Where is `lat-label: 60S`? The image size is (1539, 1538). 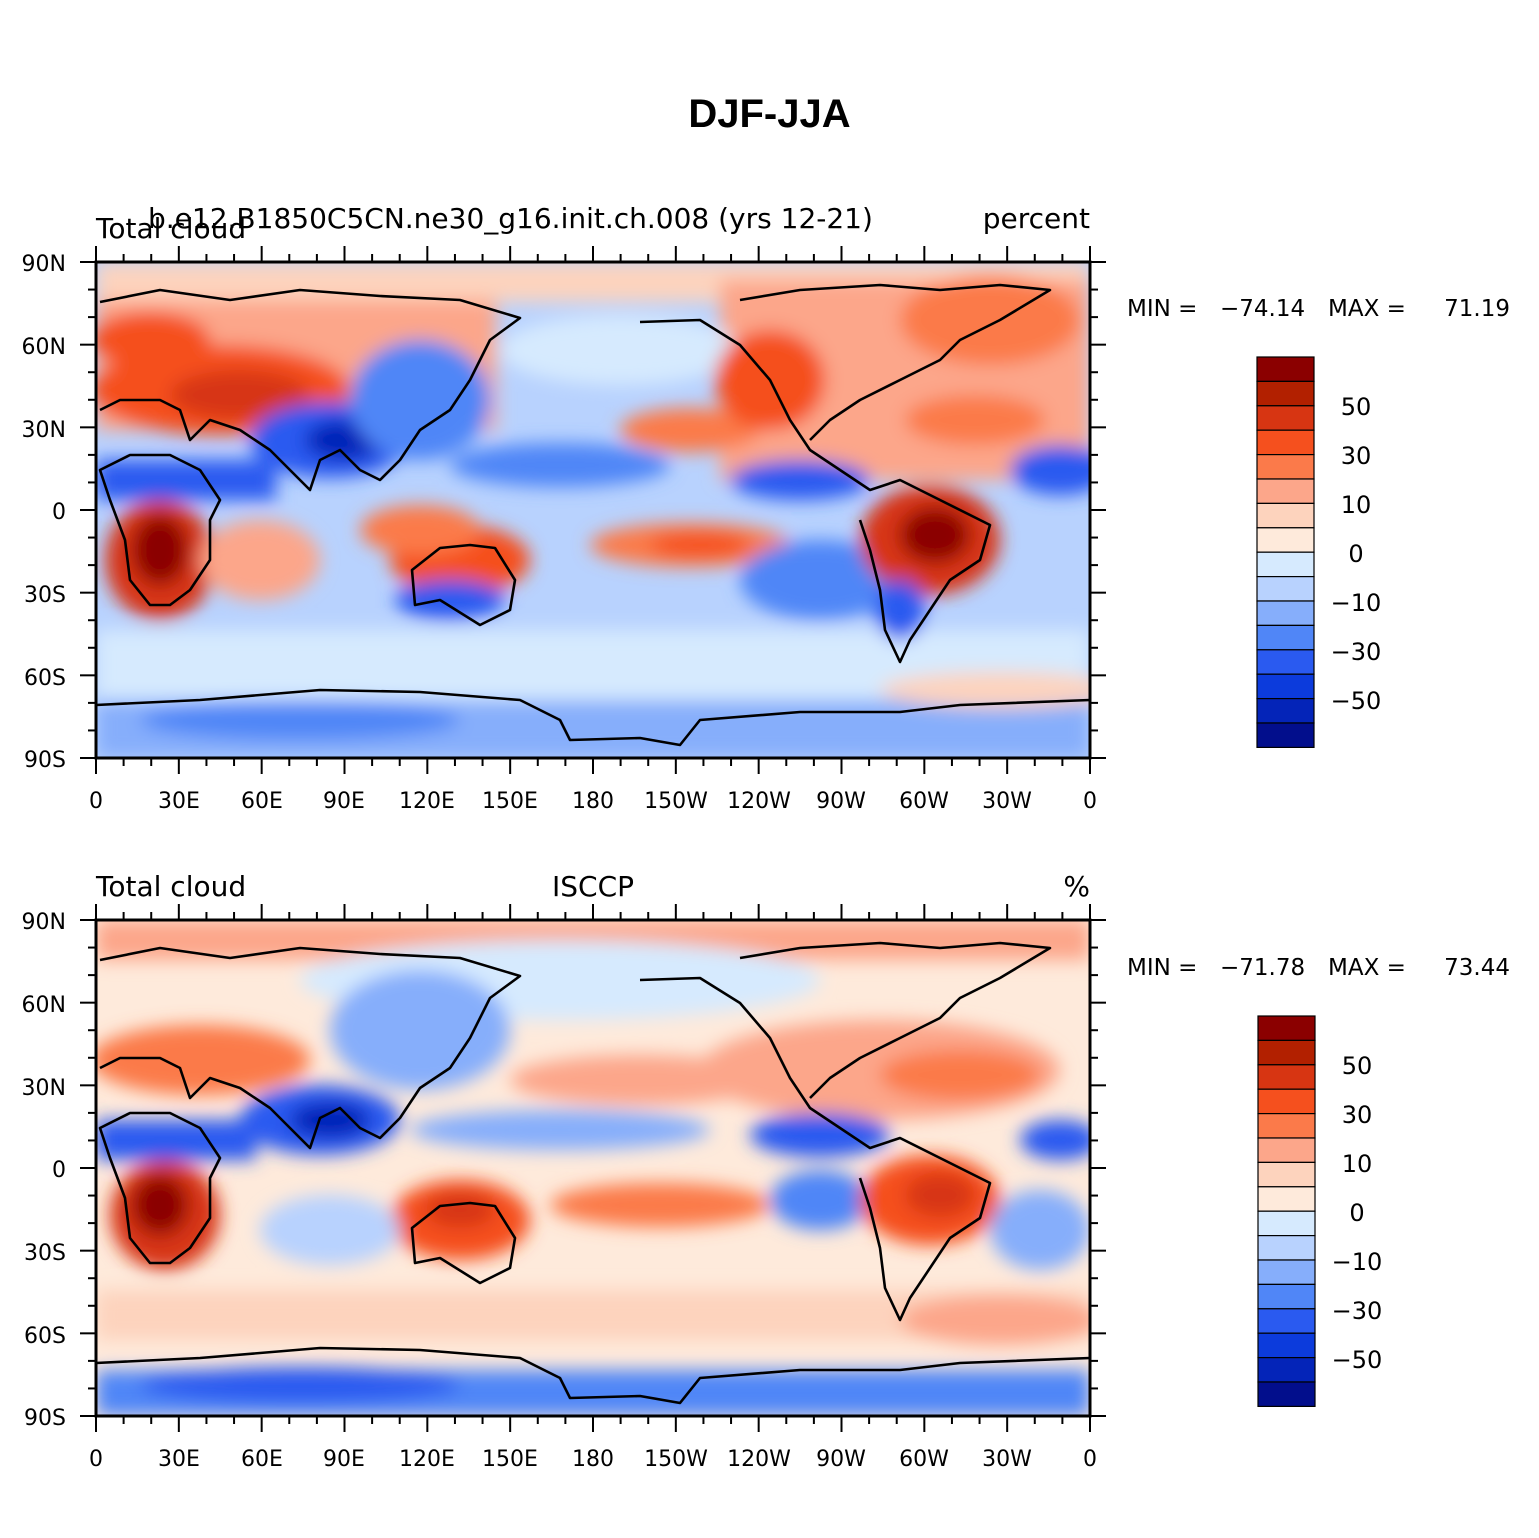 lat-label: 60S is located at coordinates (45, 1336).